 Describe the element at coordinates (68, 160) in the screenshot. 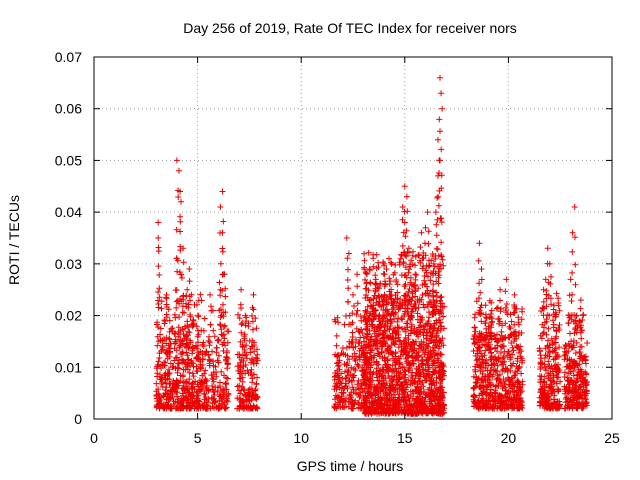

I see `y-tick-label: 0.05` at that location.